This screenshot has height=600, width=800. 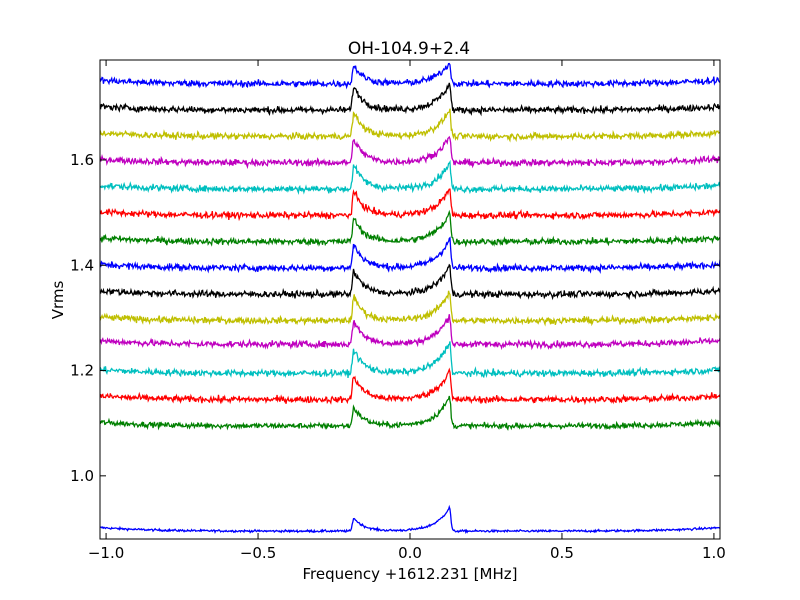 What do you see at coordinates (258, 553) in the screenshot?
I see `x-tick-label: −0.5` at bounding box center [258, 553].